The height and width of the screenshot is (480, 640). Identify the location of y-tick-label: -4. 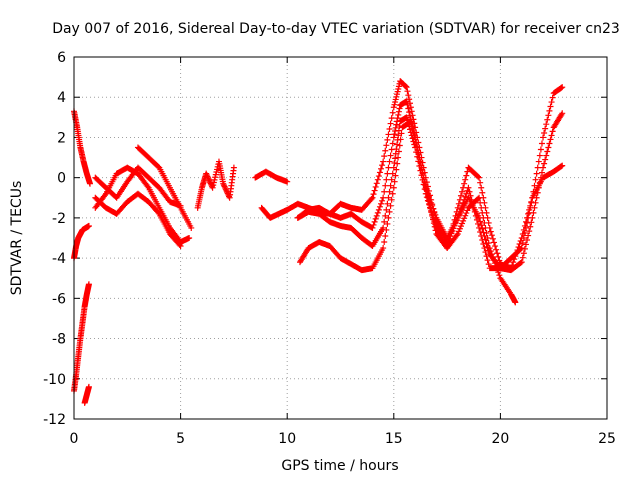
(59, 259).